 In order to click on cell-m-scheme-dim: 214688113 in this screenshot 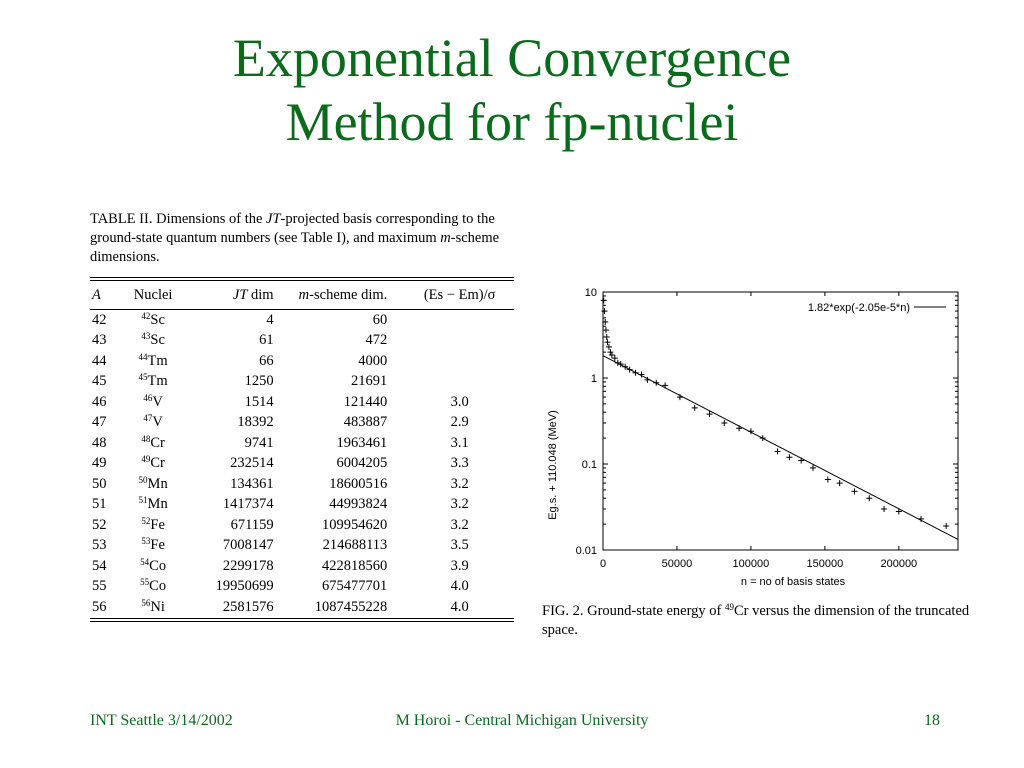, I will do `click(355, 545)`.